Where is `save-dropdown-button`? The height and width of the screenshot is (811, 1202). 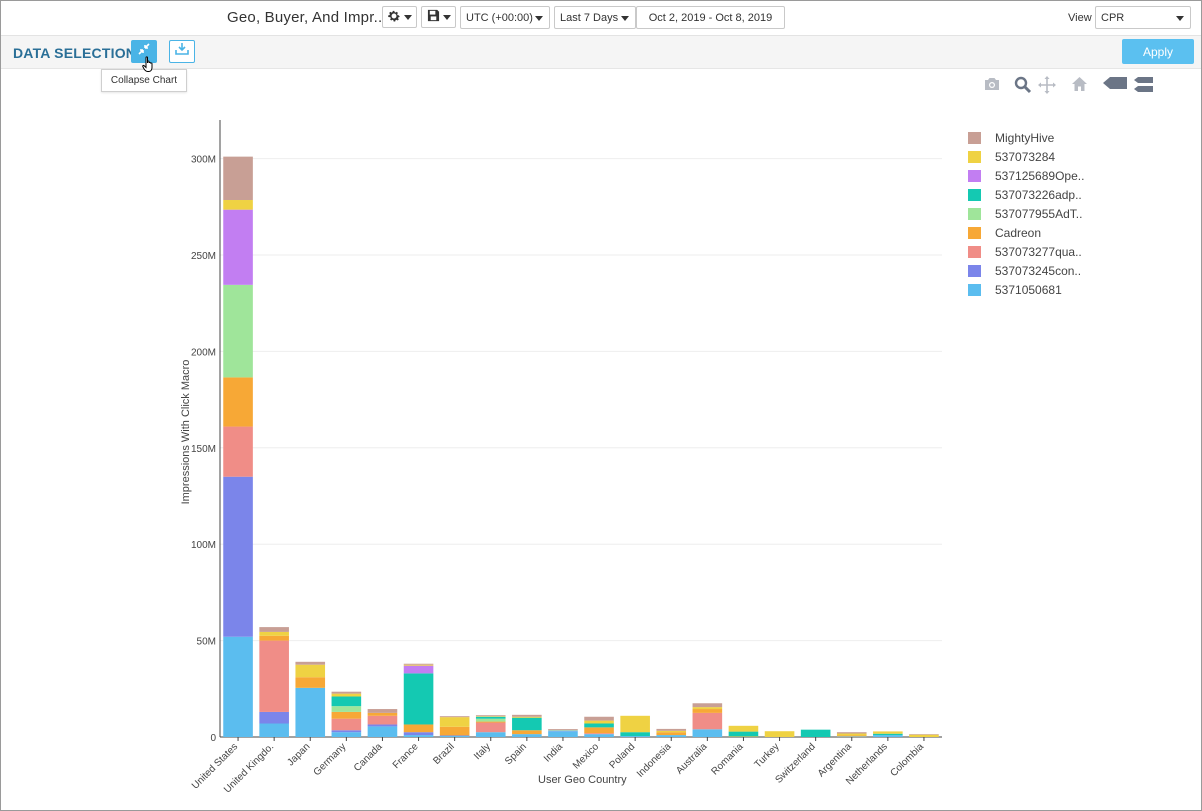
save-dropdown-button is located at coordinates (438, 17).